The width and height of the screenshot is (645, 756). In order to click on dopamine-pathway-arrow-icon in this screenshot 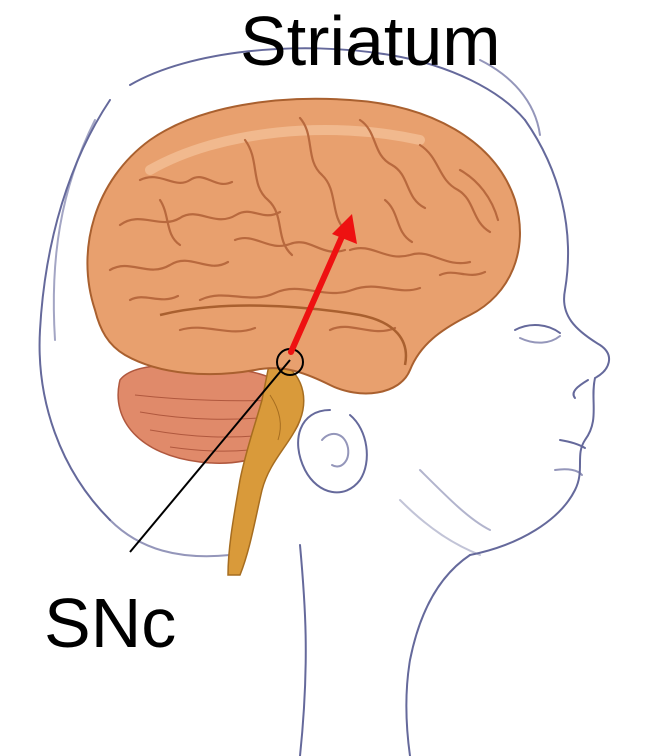, I will do `click(322, 284)`.